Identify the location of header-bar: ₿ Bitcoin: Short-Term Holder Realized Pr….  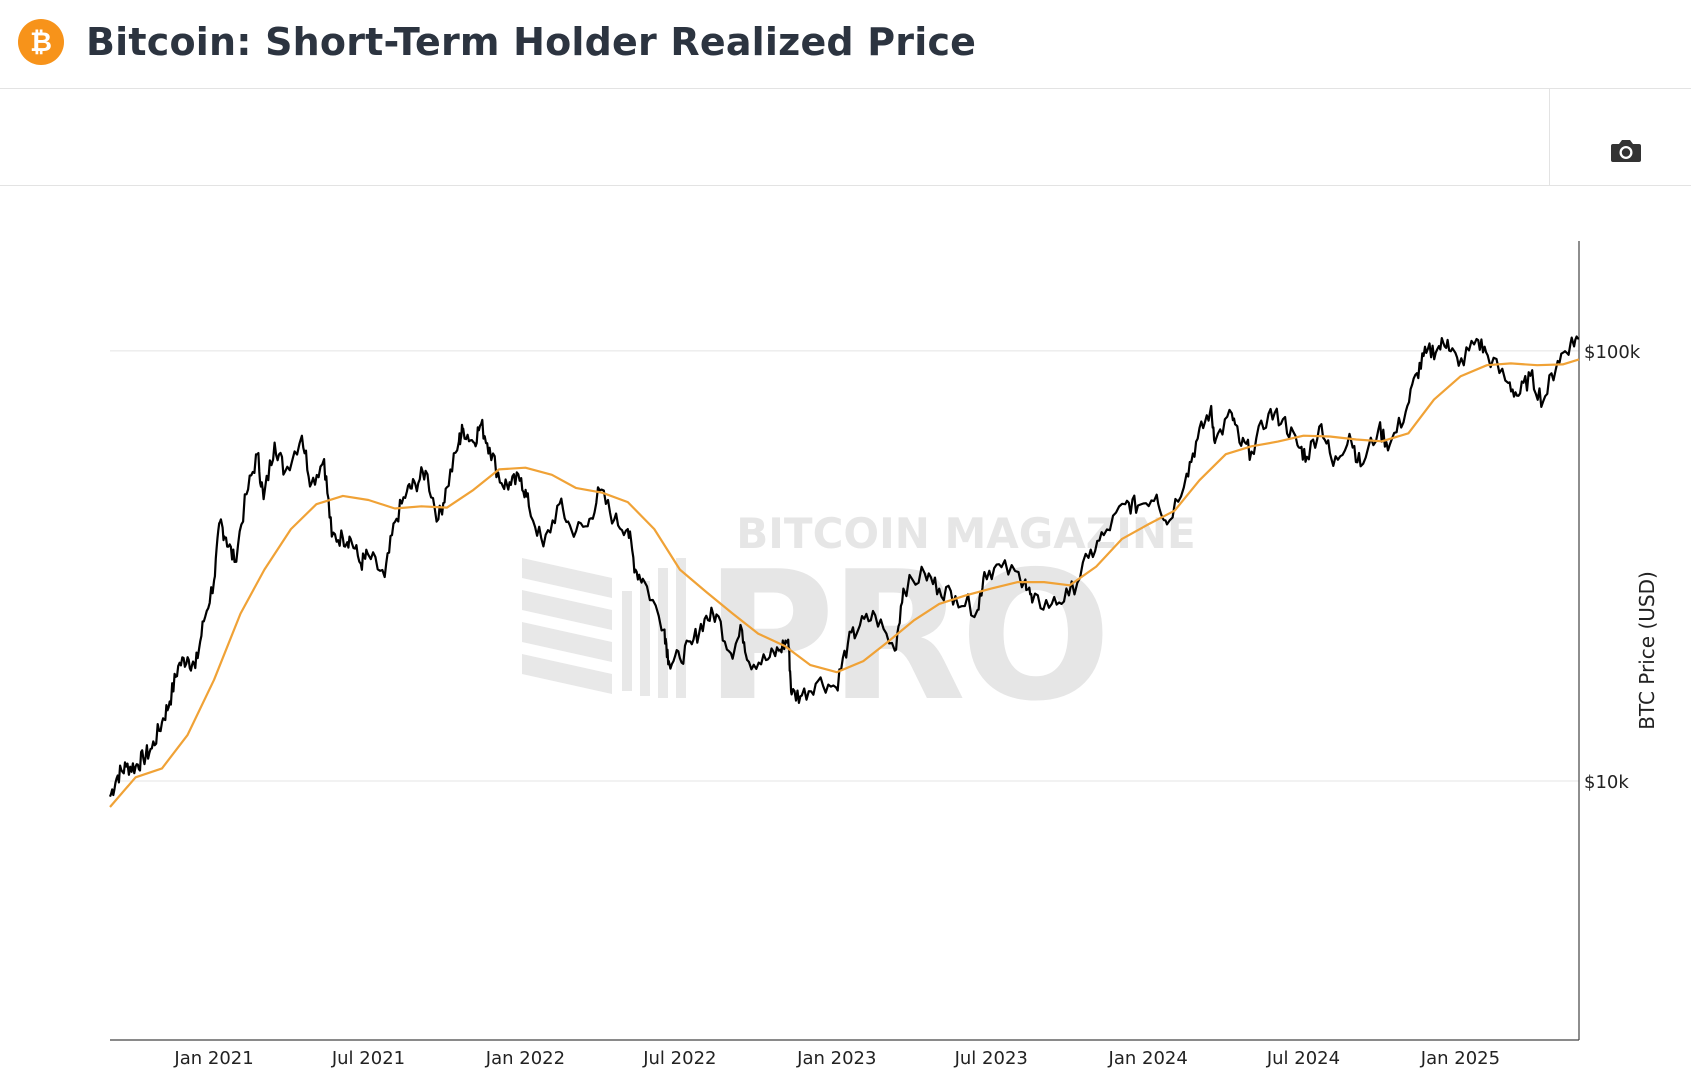
(845, 44).